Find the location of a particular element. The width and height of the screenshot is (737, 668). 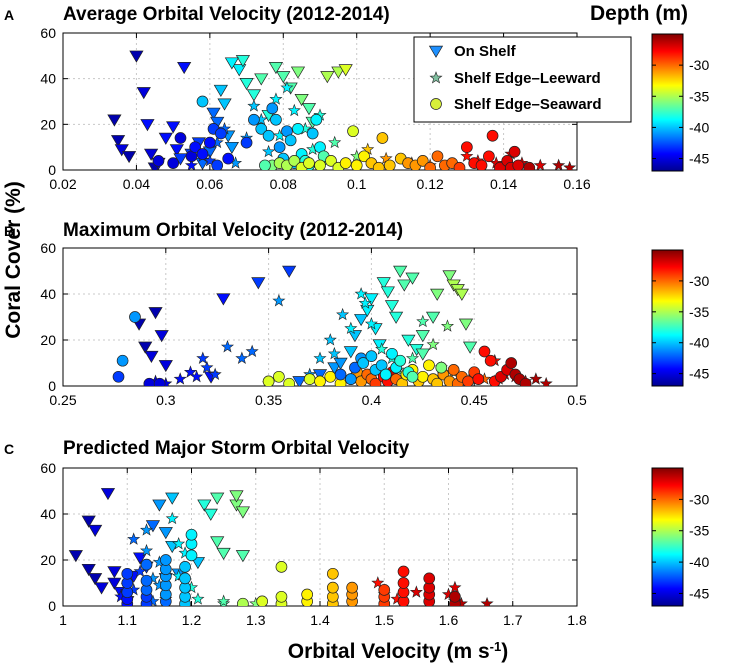

colorbar-tick-label: -35 is located at coordinates (699, 96).